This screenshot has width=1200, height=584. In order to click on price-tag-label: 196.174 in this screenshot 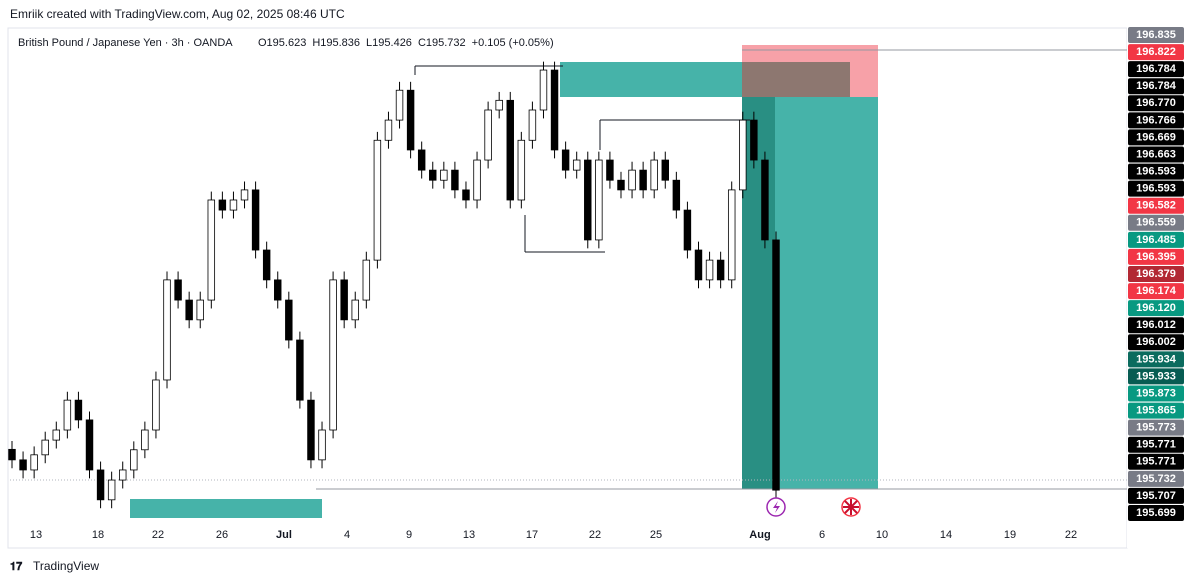, I will do `click(1156, 291)`.